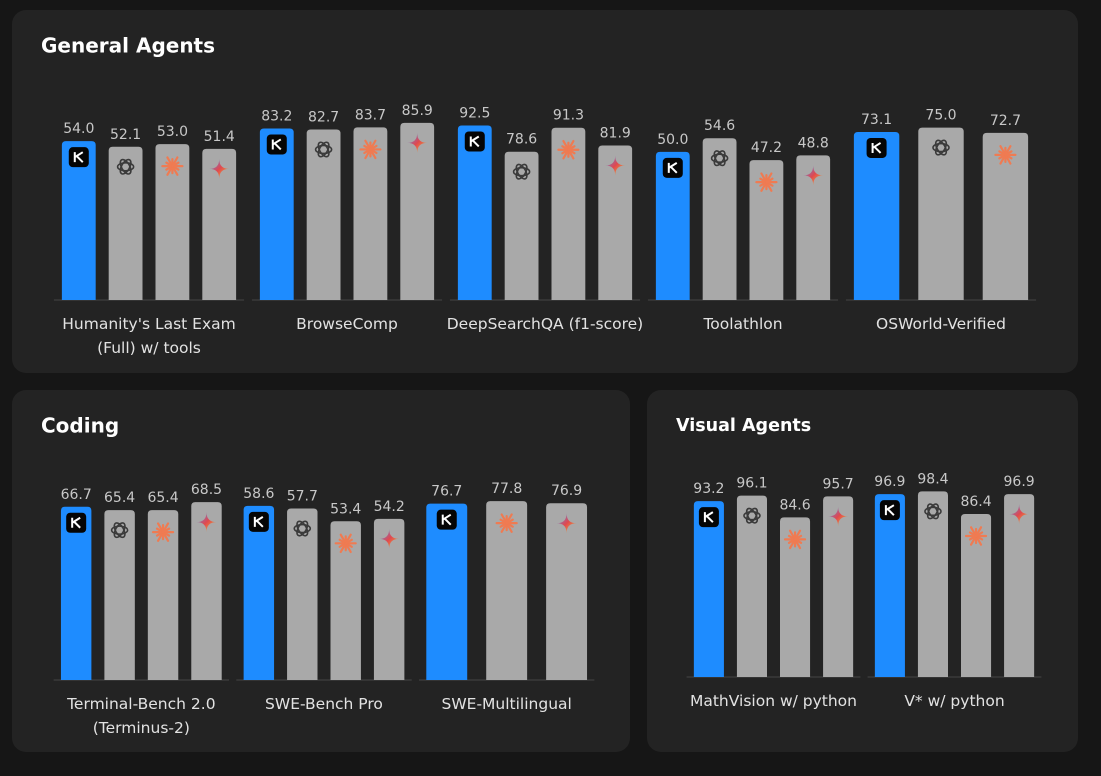  What do you see at coordinates (545, 324) in the screenshot?
I see `category-label: DeepSearchQA (f1-score)` at bounding box center [545, 324].